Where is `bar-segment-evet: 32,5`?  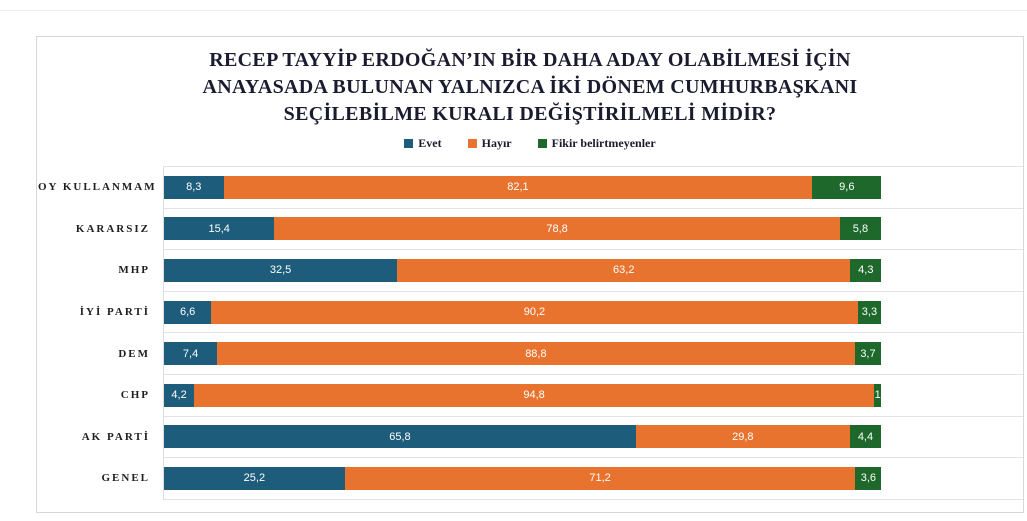 bar-segment-evet: 32,5 is located at coordinates (281, 270).